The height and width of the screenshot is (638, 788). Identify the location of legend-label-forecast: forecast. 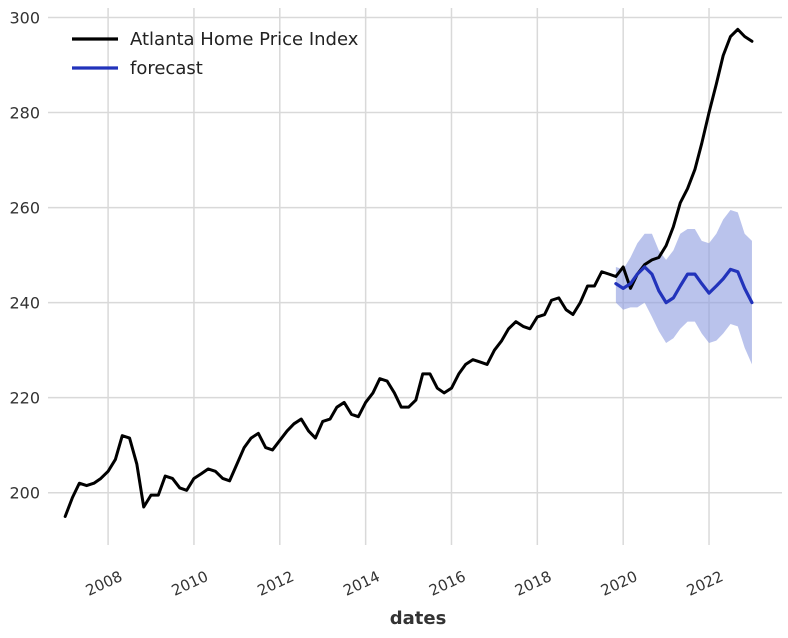
(166, 68).